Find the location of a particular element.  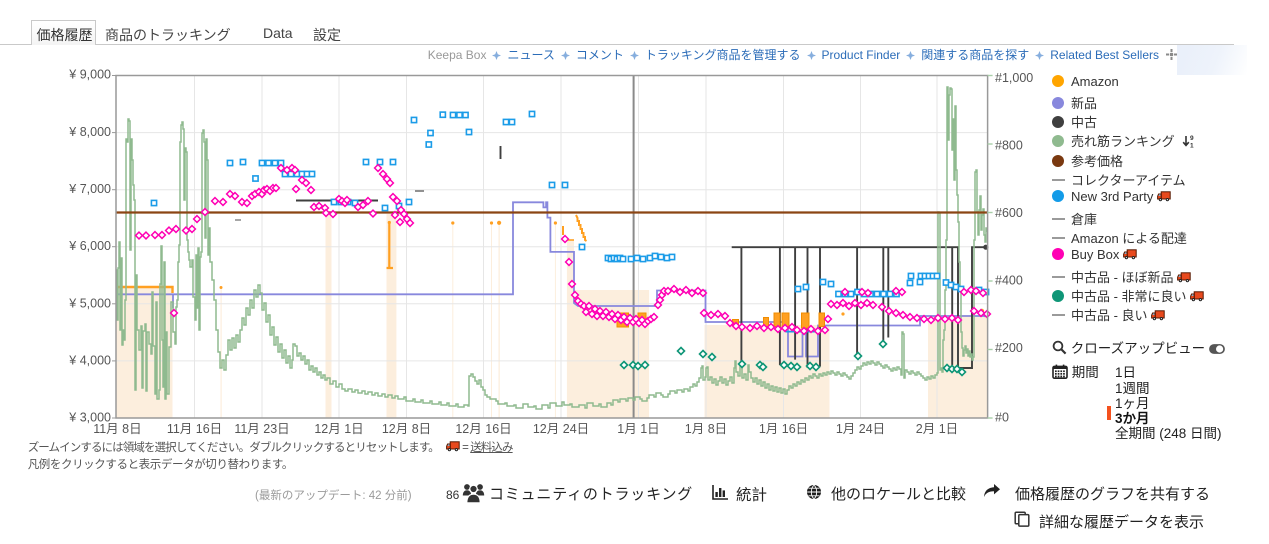

svg-text: 11月 23日 is located at coordinates (261, 429).